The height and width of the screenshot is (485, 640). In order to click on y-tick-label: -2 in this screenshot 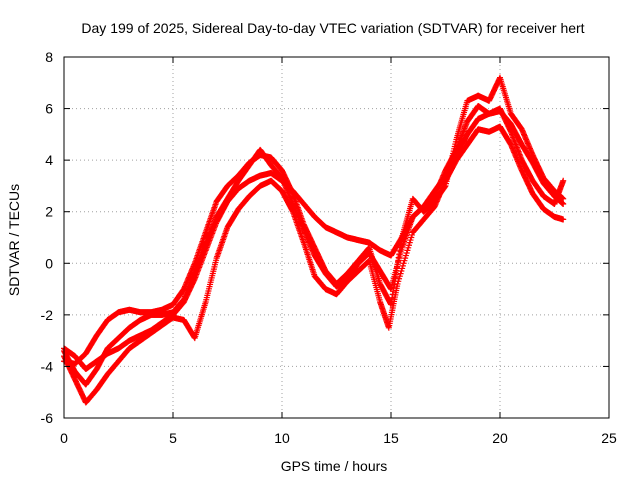, I will do `click(47, 315)`.